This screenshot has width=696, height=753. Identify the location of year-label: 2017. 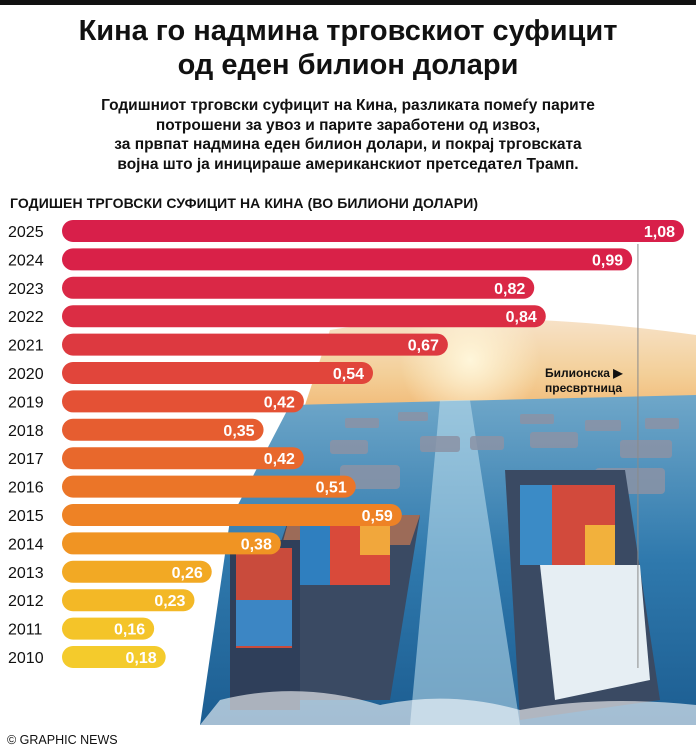
(26, 459).